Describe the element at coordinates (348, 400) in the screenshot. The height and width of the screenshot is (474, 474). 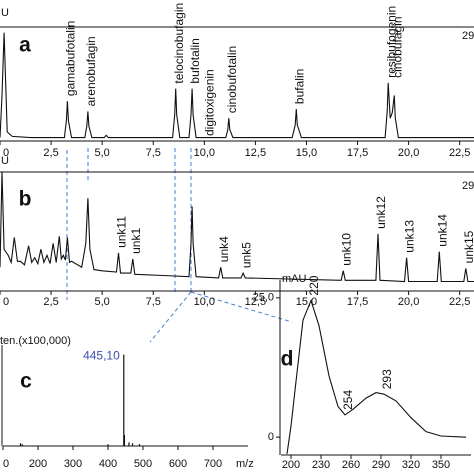
I see `peak-label: 254` at that location.